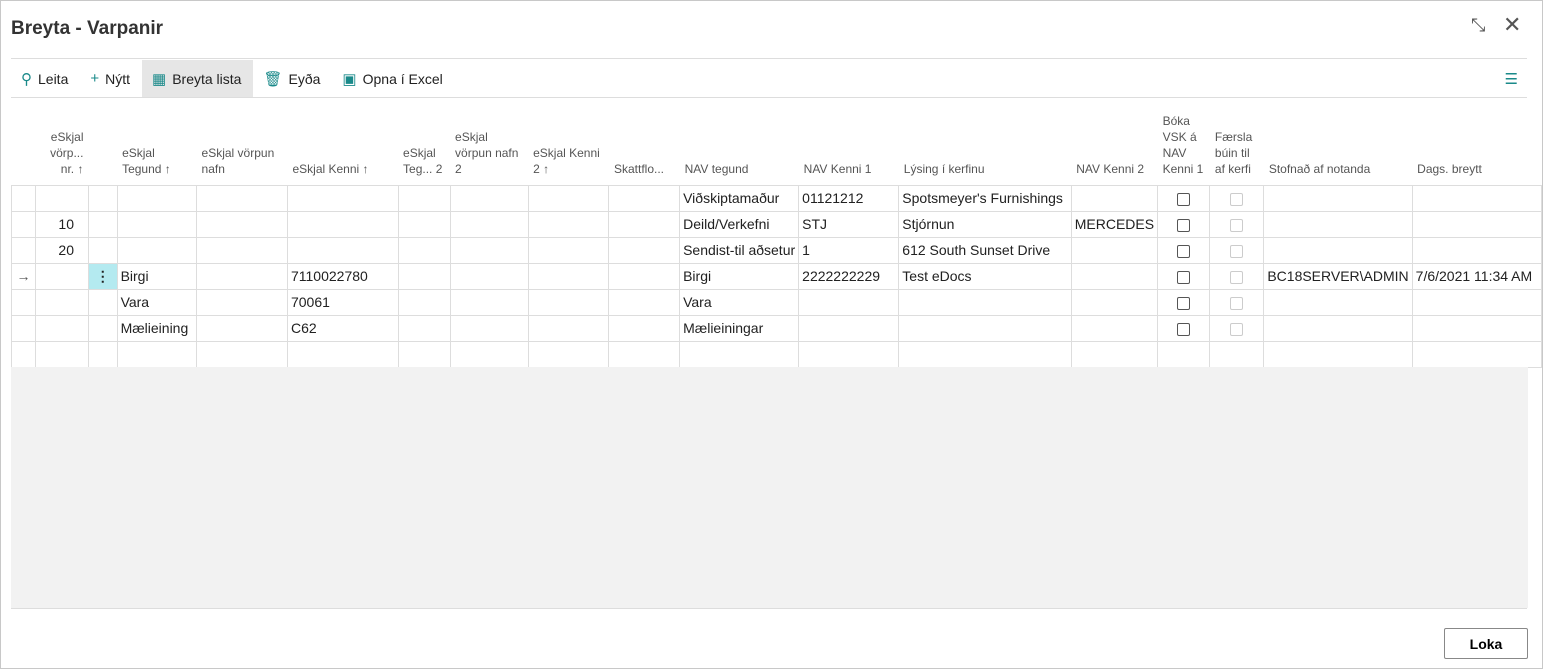  What do you see at coordinates (292, 78) in the screenshot?
I see `toolbar-eyða-button: 🗑 Eyða` at bounding box center [292, 78].